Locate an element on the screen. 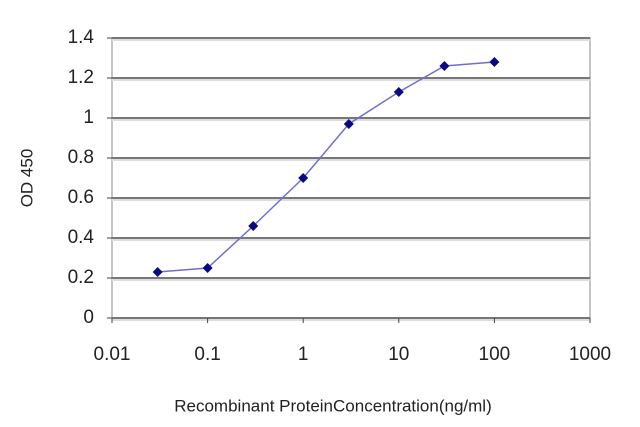 Image resolution: width=640 pixels, height=427 pixels. y-tick-label: 1.4 is located at coordinates (81, 37).